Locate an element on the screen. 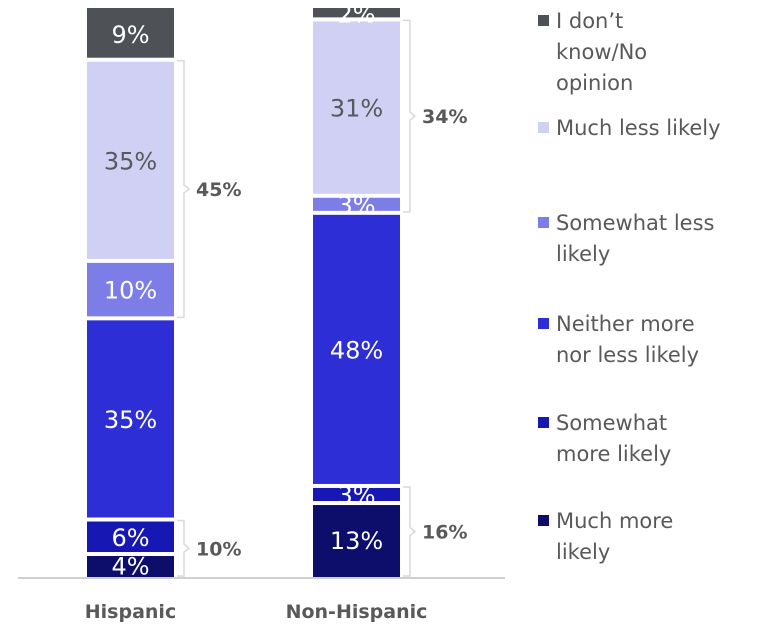 The height and width of the screenshot is (625, 765). bracket-total-label: 10% is located at coordinates (218, 549).